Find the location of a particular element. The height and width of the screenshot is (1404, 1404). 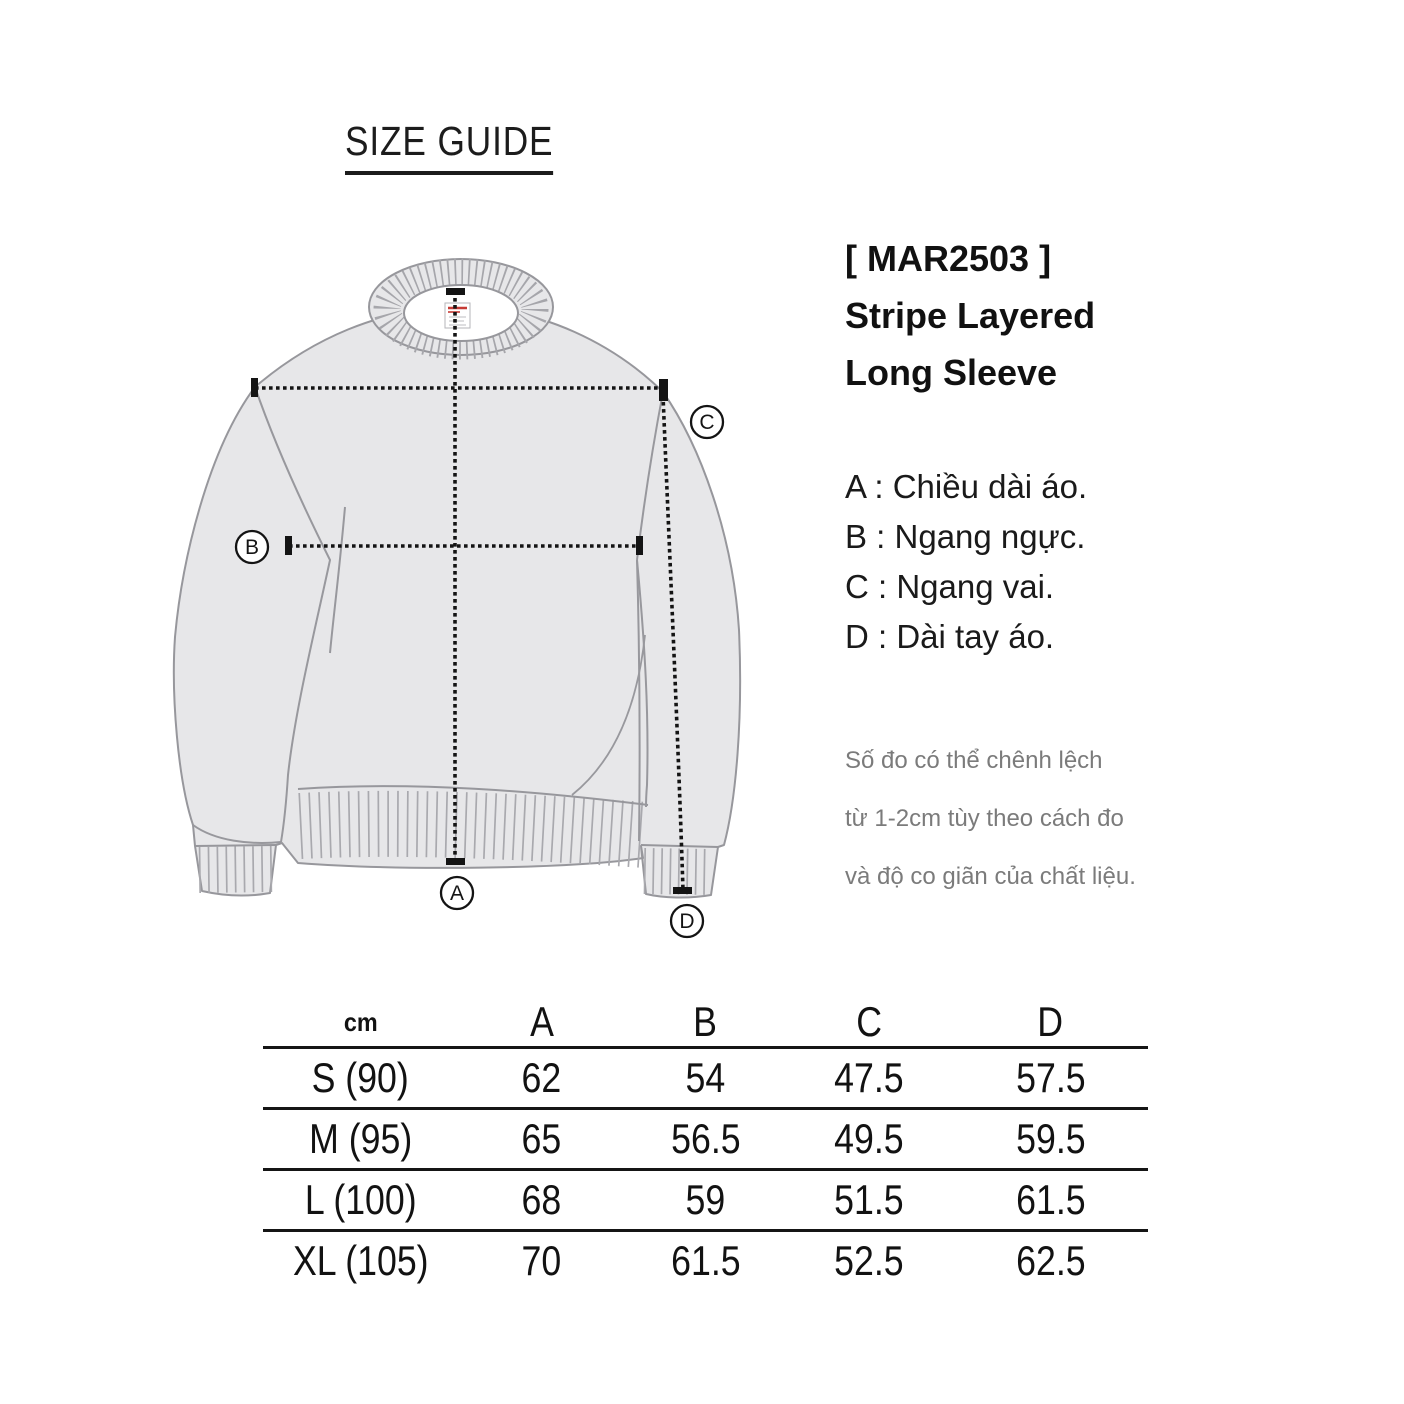

product-name-line1: Stripe Layered is located at coordinates (970, 315).